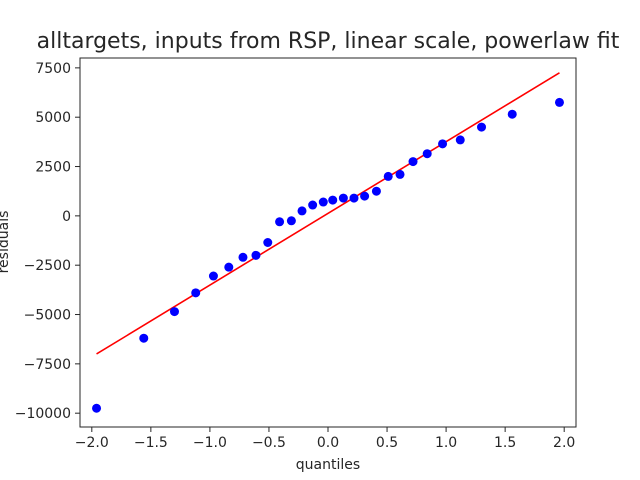  What do you see at coordinates (92, 443) in the screenshot?
I see `x-tick-label: −2.0` at bounding box center [92, 443].